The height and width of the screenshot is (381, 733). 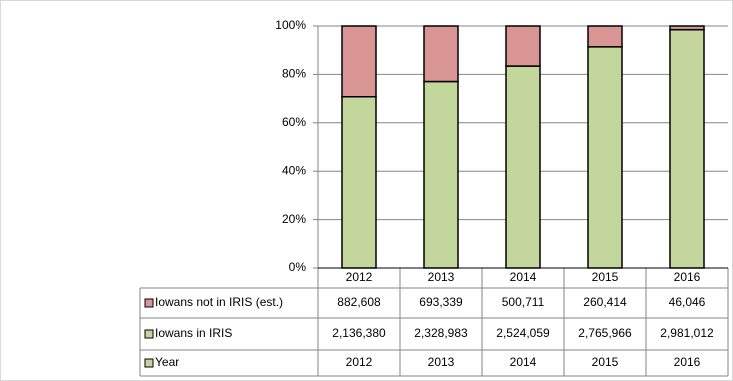 I want to click on table-cell: 2013, so click(x=441, y=362).